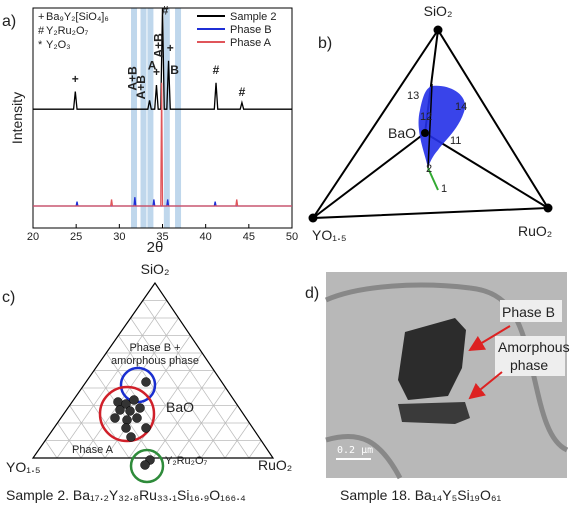  I want to click on point-label: 13, so click(413, 96).